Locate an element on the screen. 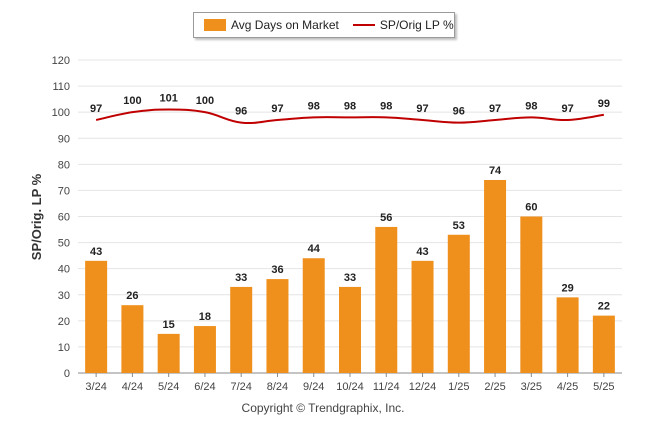 The image size is (646, 434). x-tick-label: 4/25 is located at coordinates (567, 387).